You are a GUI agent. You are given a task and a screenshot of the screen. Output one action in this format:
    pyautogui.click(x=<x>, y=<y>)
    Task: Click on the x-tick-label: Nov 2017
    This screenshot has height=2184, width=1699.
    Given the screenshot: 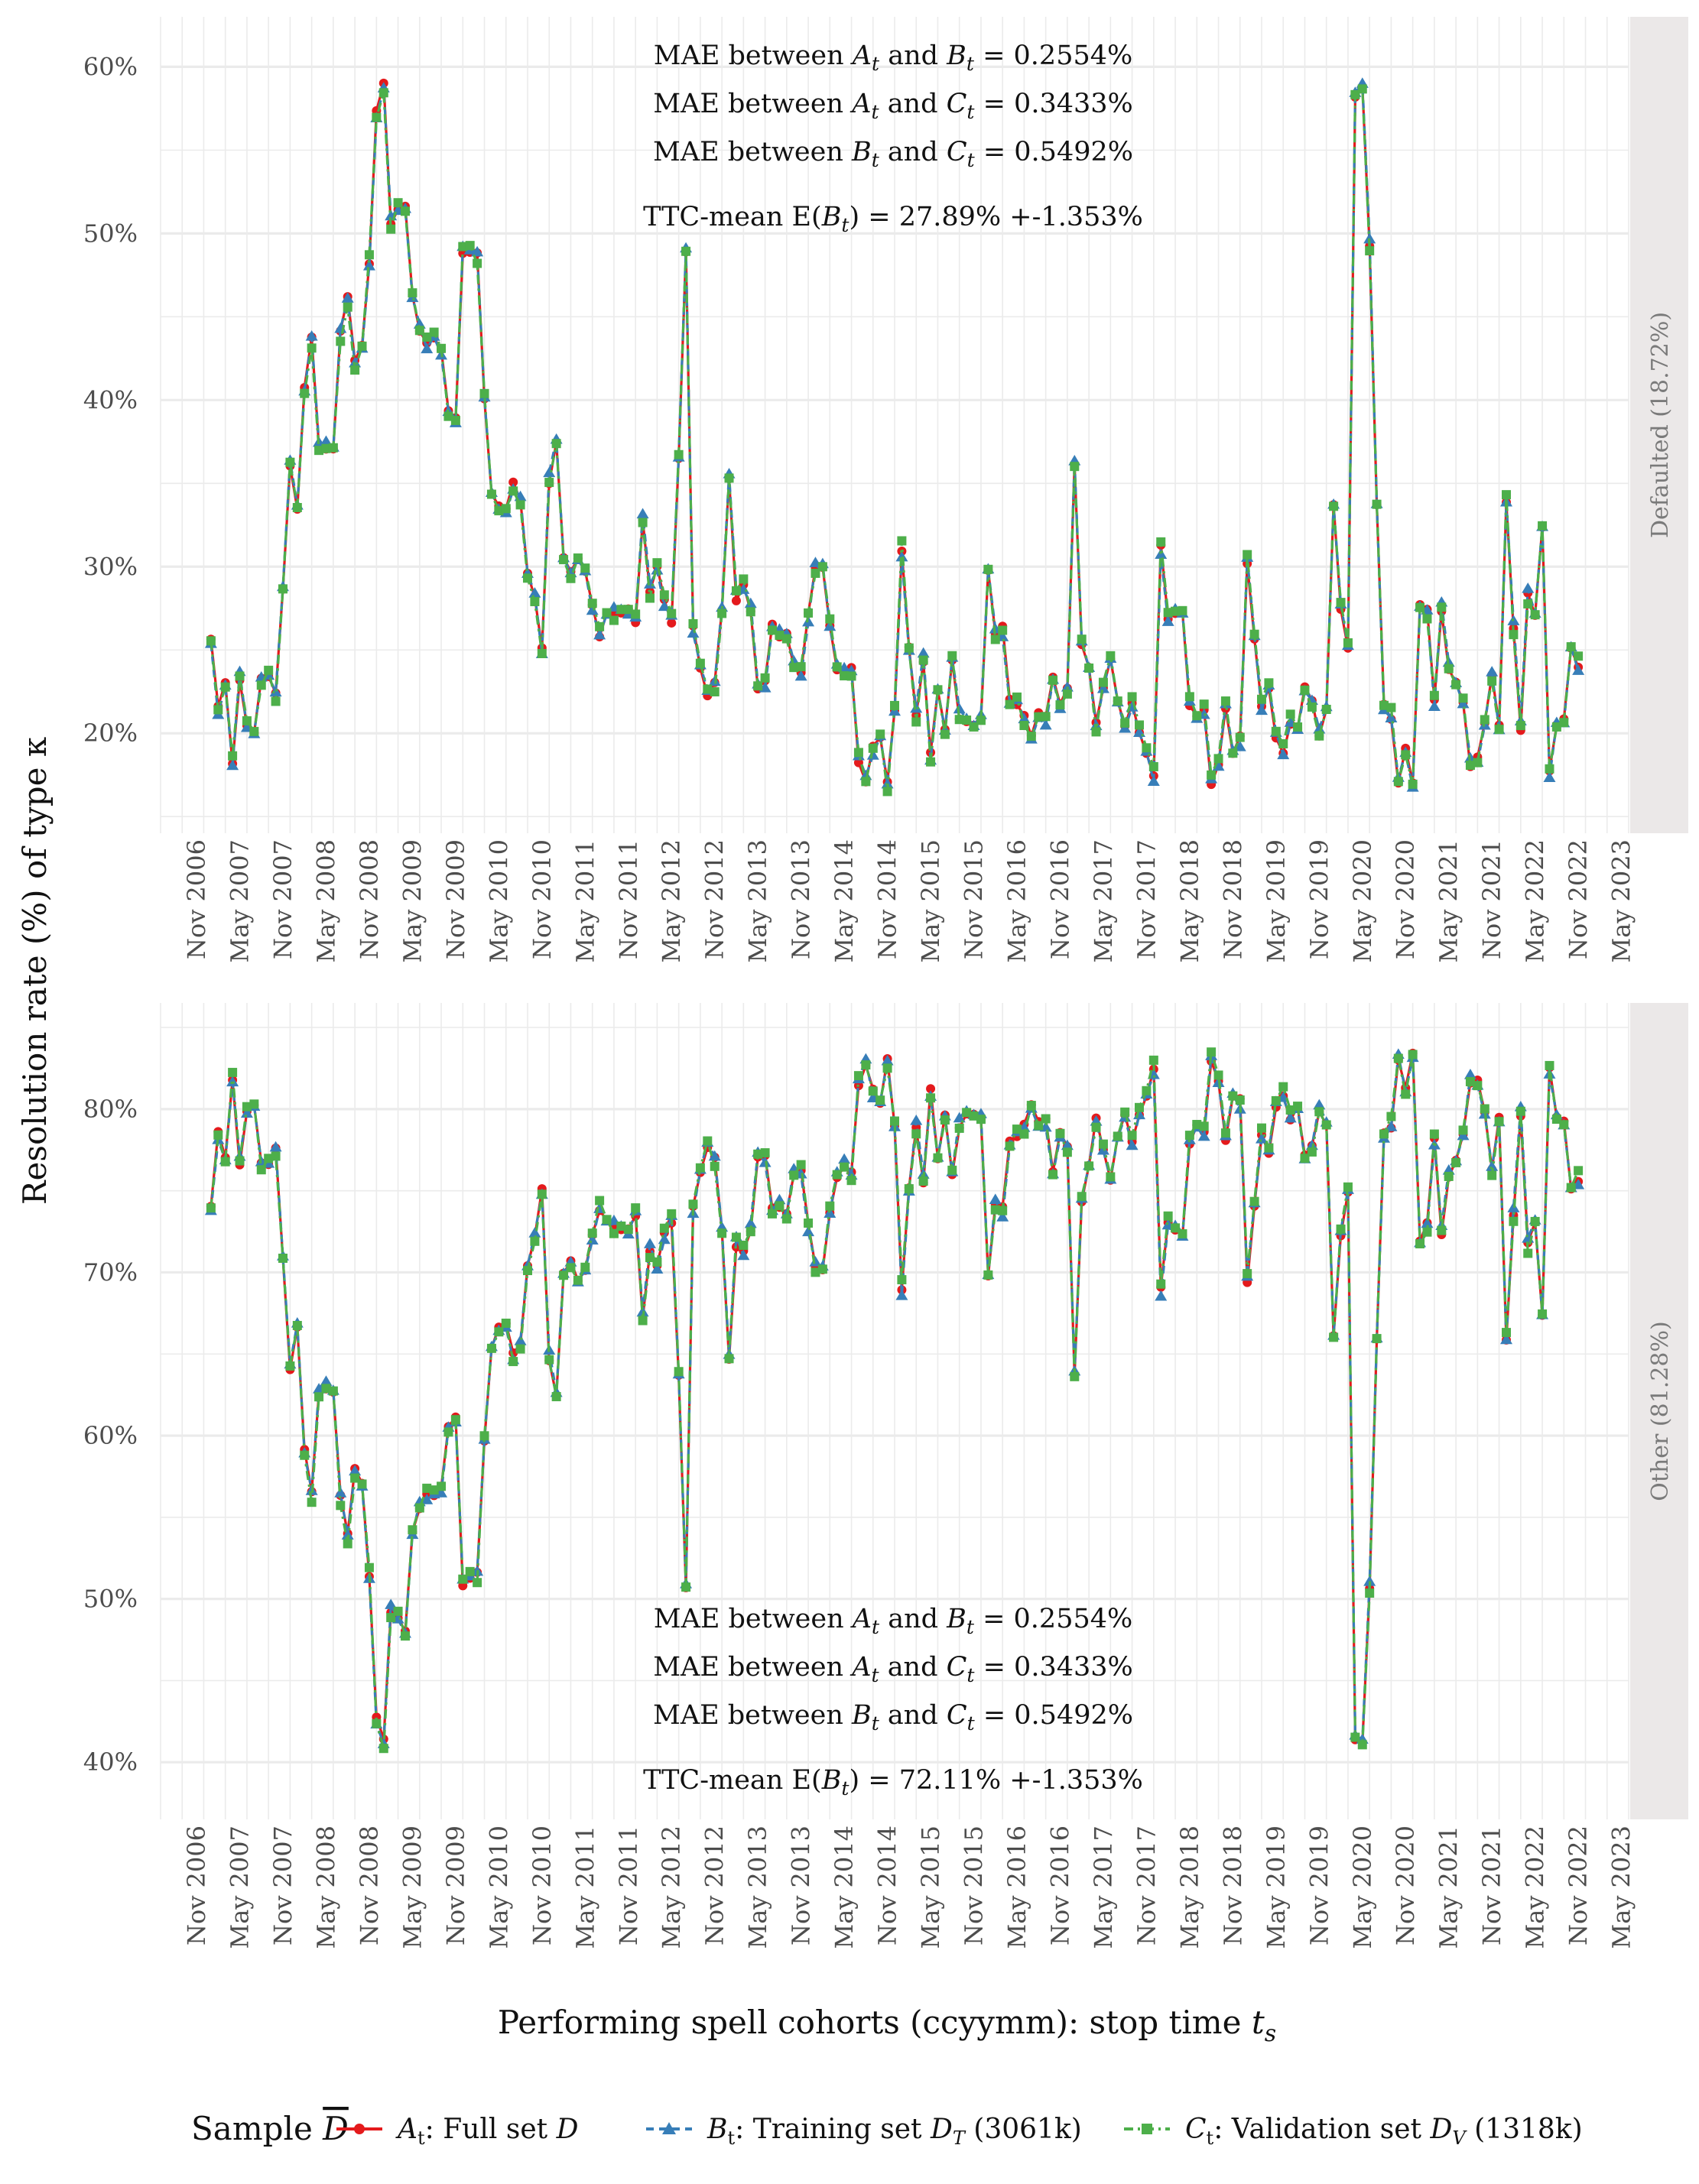 What is the action you would take?
    pyautogui.click(x=1146, y=899)
    